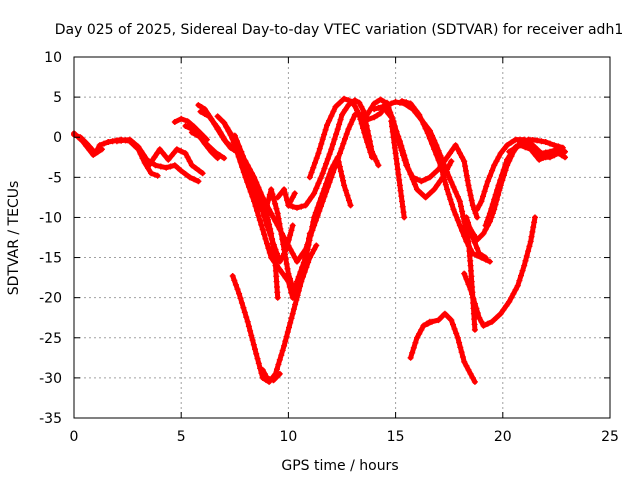 This screenshot has height=480, width=640. I want to click on y-tick-label: 0, so click(57, 138).